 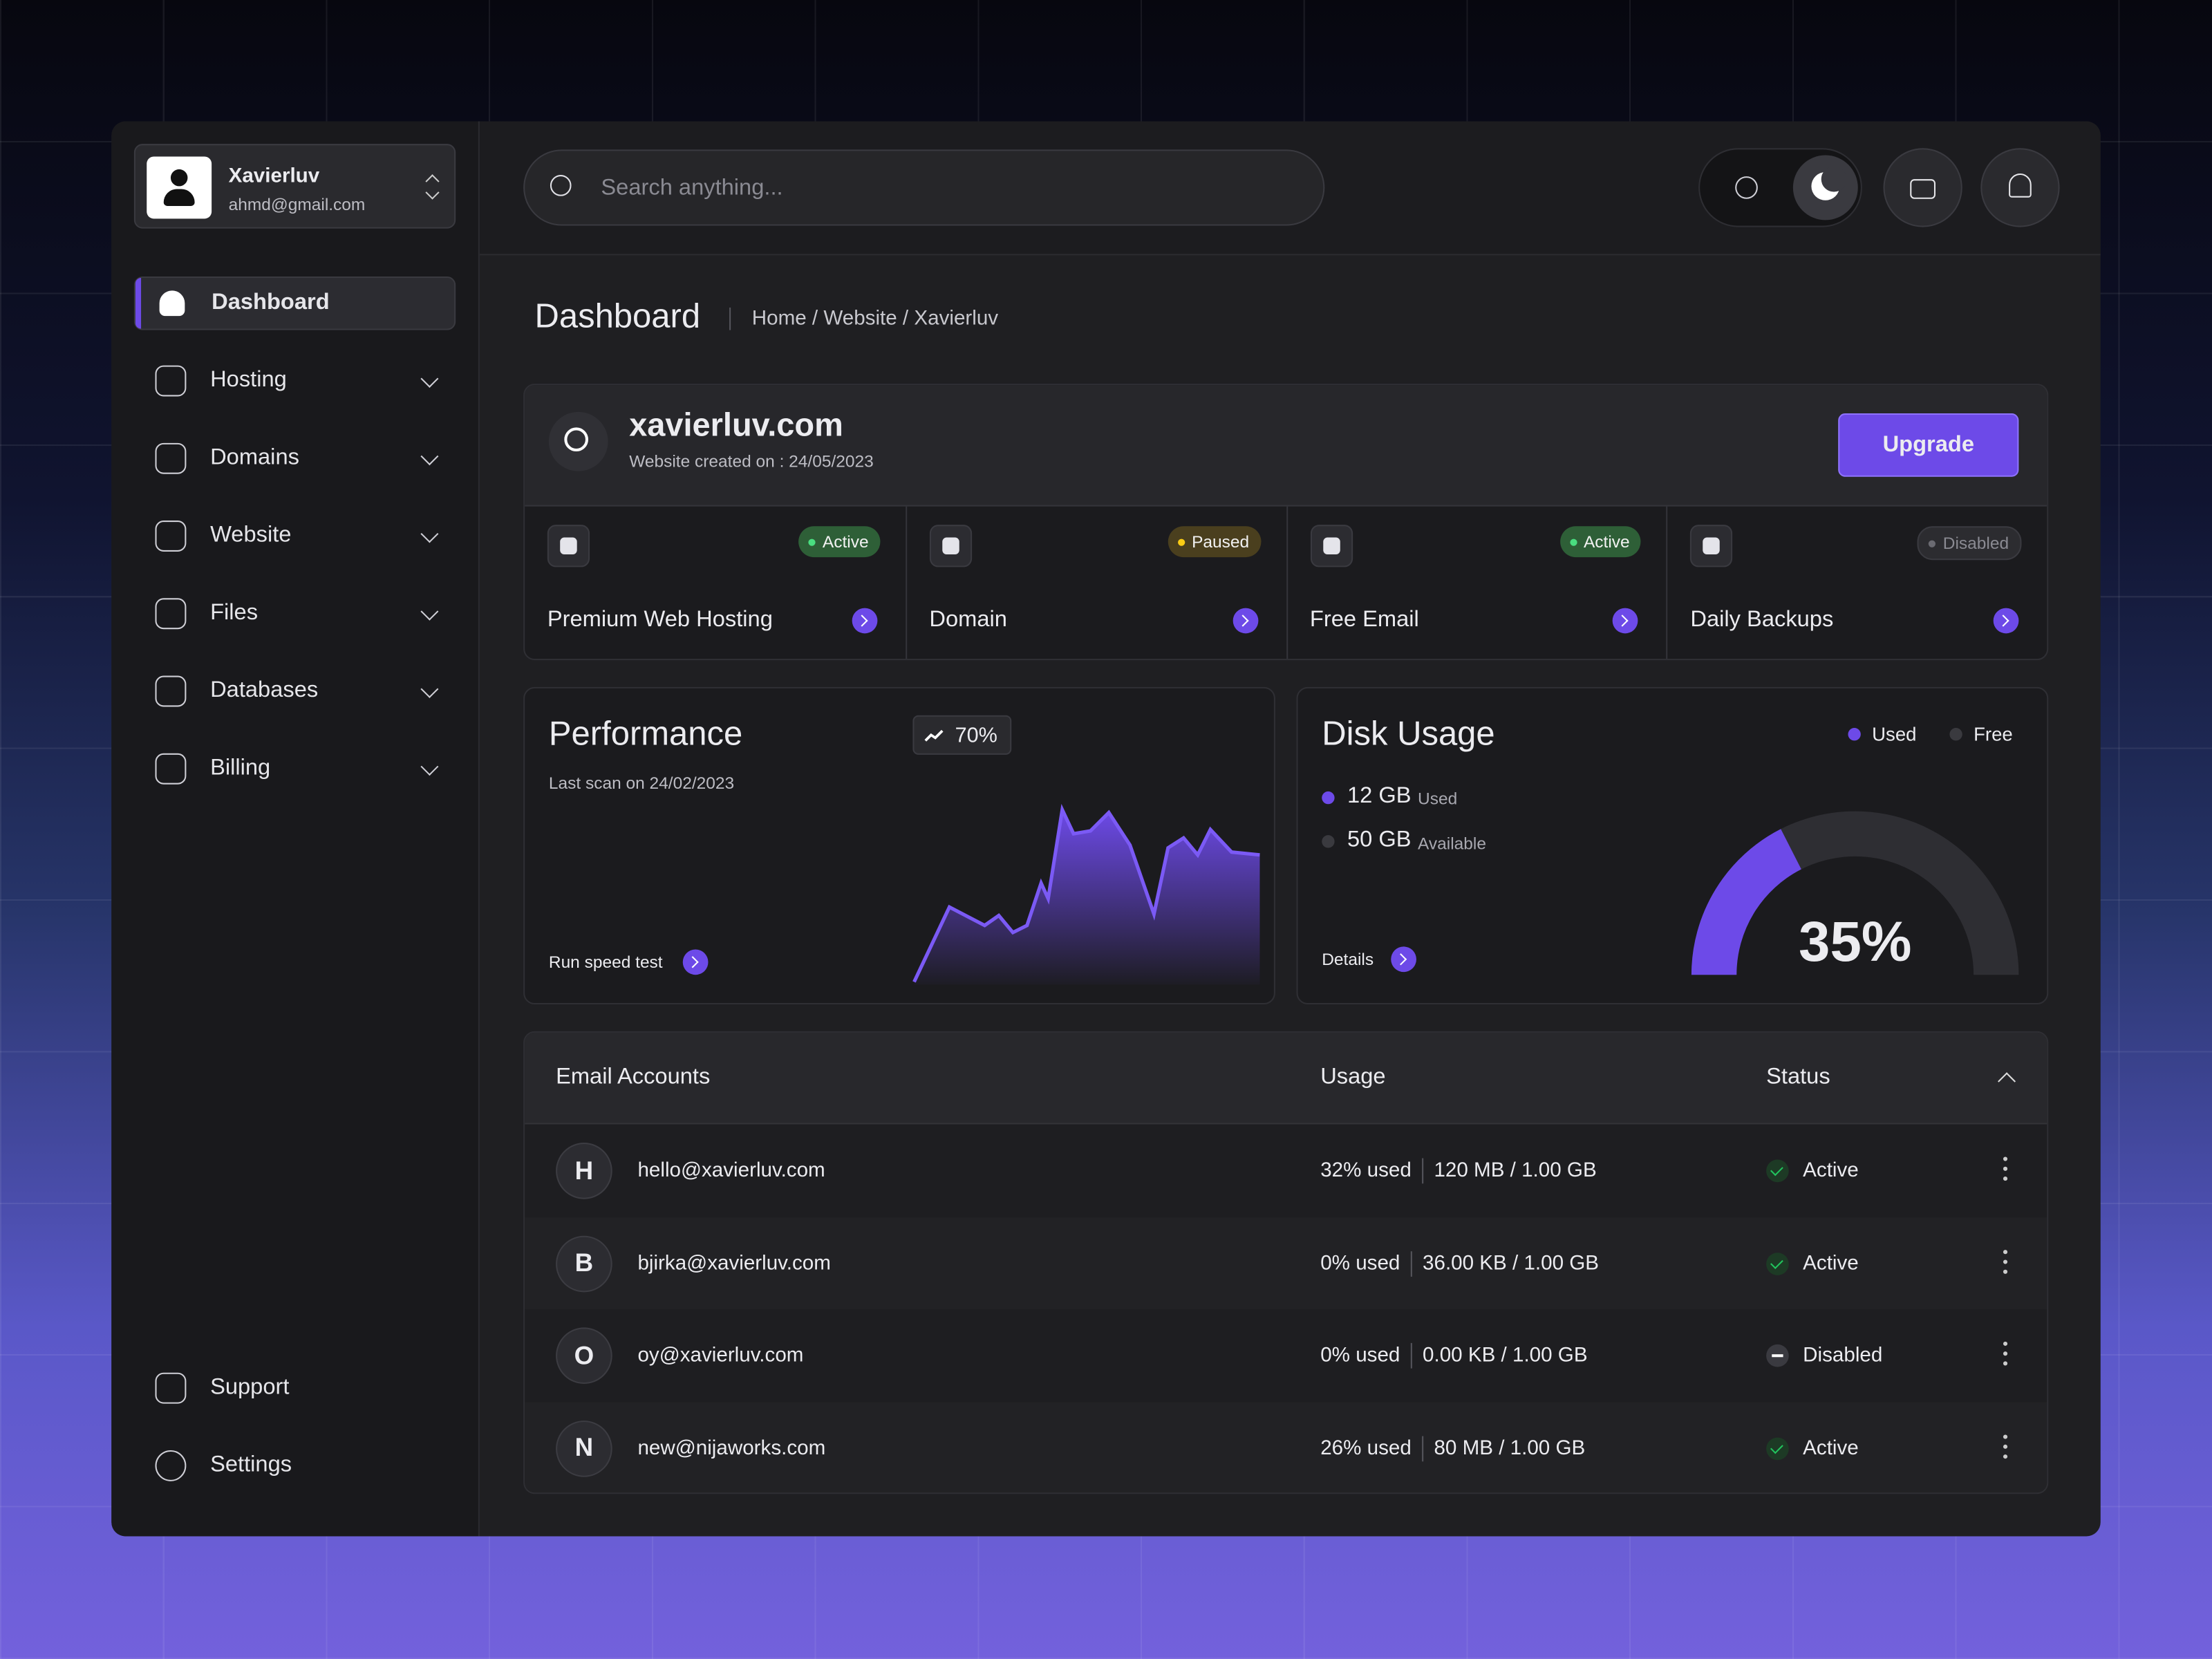 What do you see at coordinates (1095, 582) in the screenshot?
I see `service-tile: Paused Domain` at bounding box center [1095, 582].